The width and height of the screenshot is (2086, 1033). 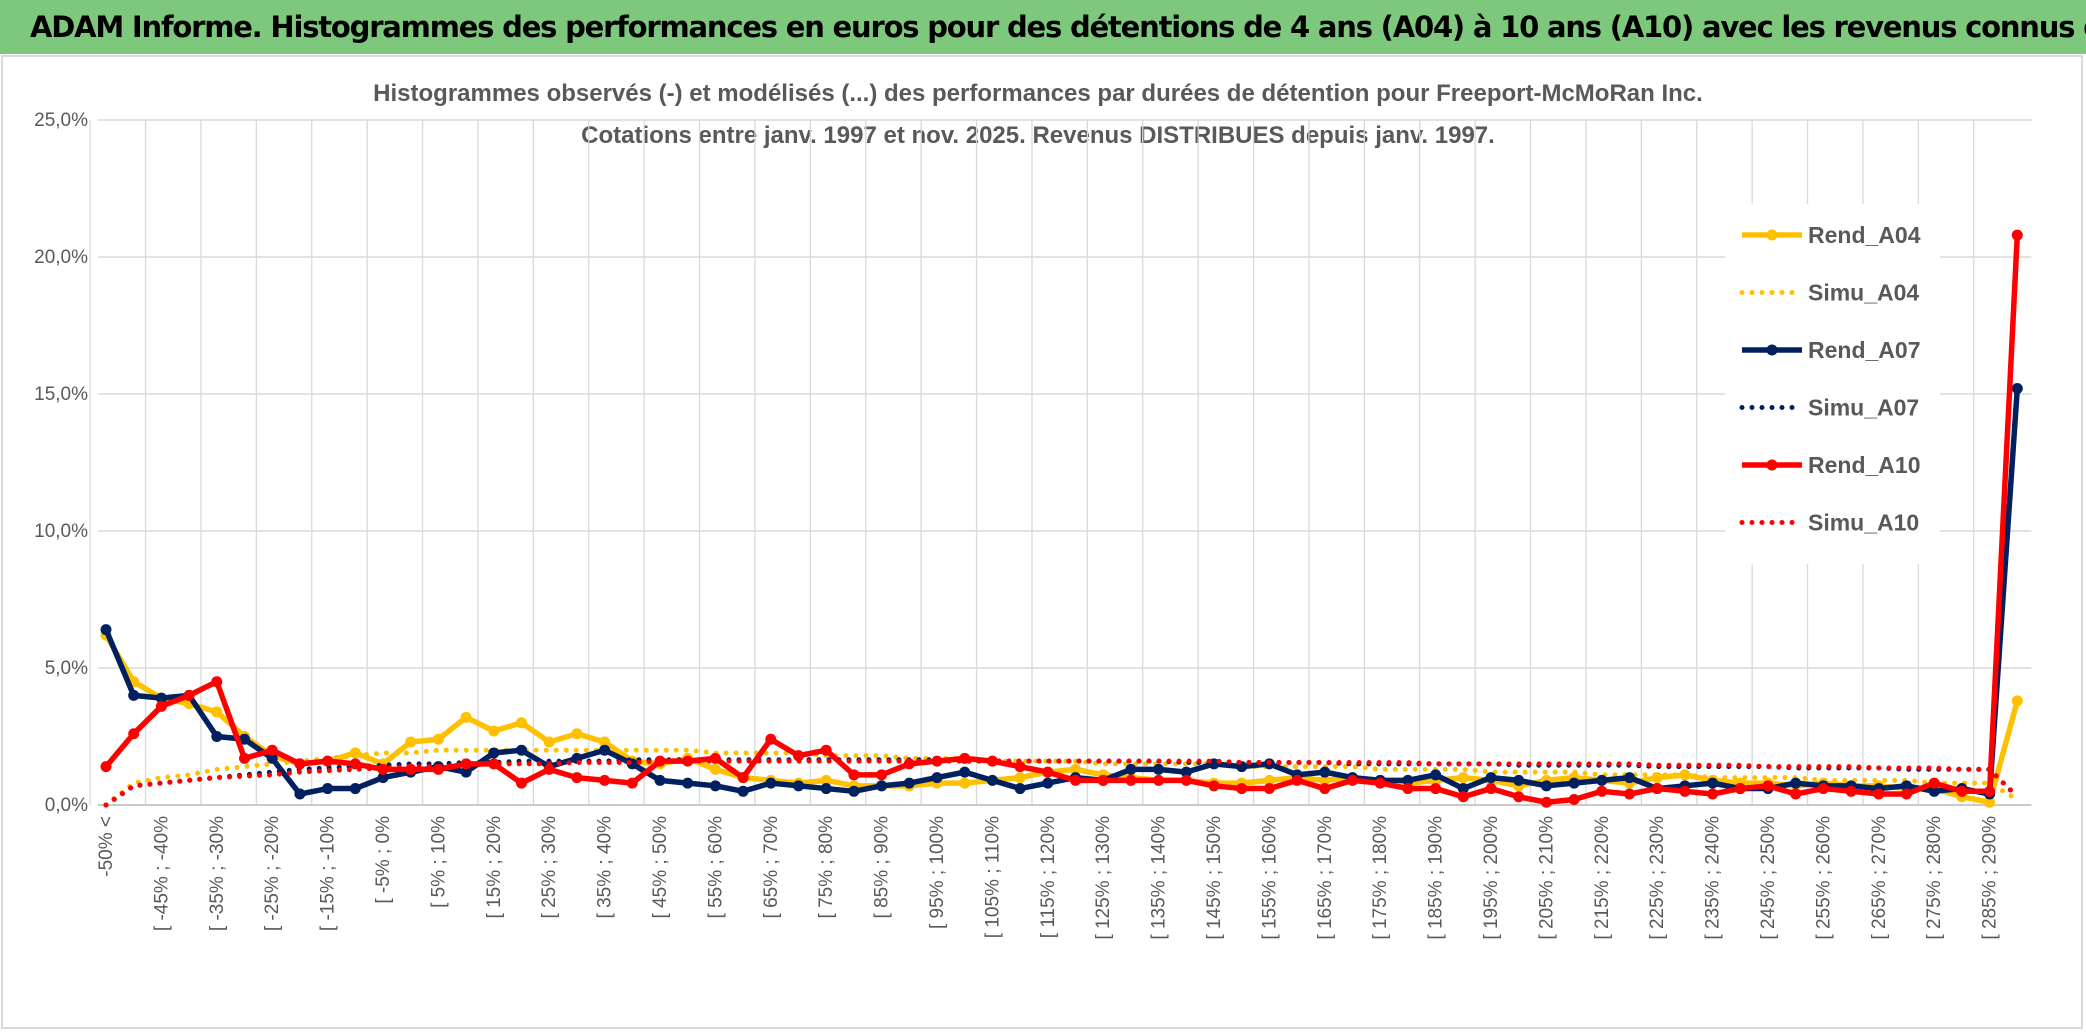 What do you see at coordinates (549, 867) in the screenshot?
I see `x-tick-label: [ 25% ; 30%` at bounding box center [549, 867].